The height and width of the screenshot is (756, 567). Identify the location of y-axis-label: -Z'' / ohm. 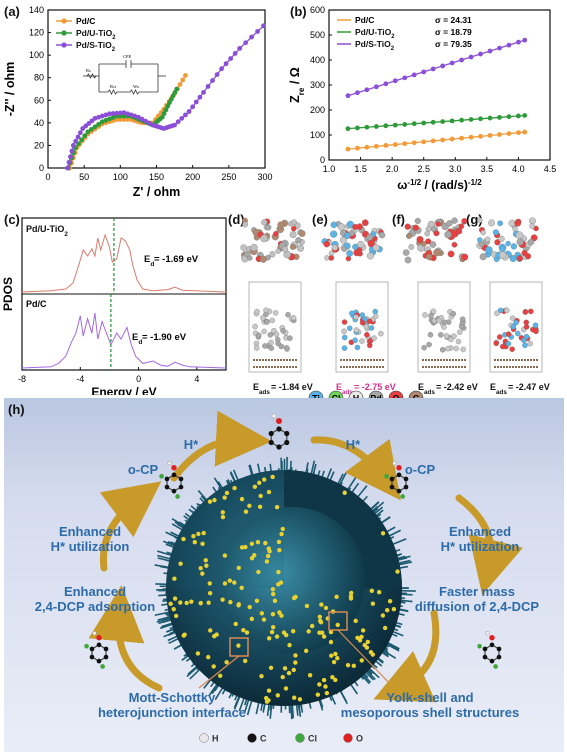
(10, 89).